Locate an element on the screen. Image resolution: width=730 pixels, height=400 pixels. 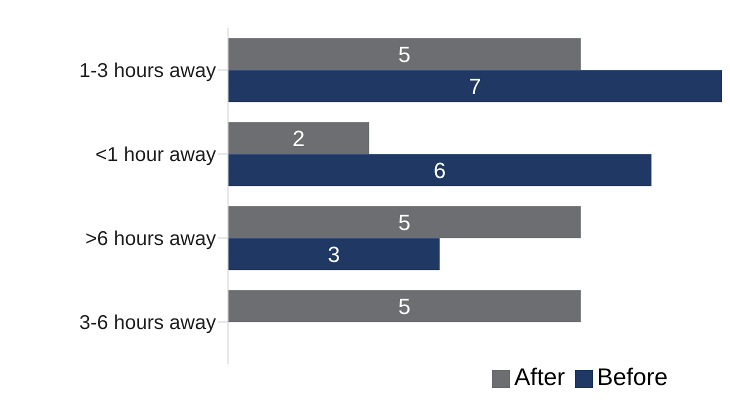
y-tick-label: >6 hours away is located at coordinates (150, 239).